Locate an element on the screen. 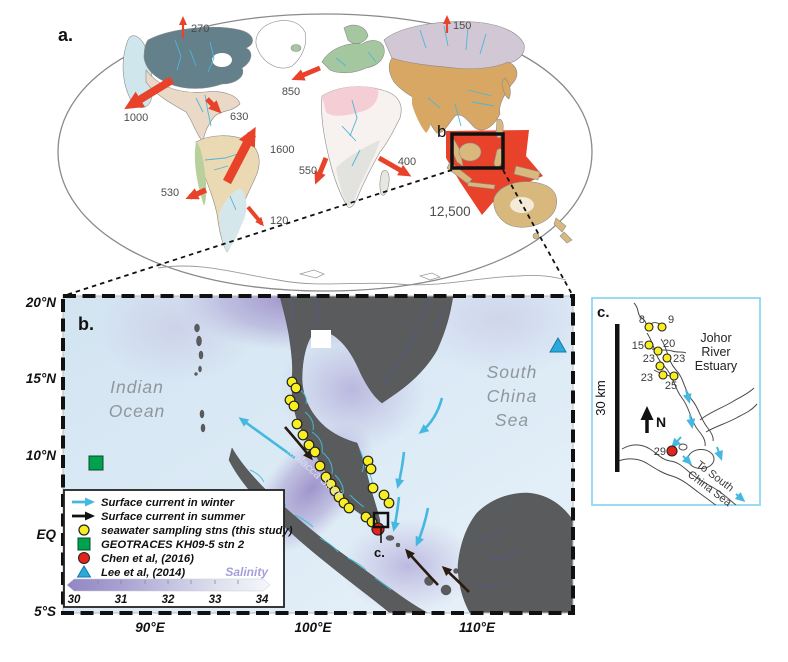  discharge-value-530: 530 is located at coordinates (170, 193).